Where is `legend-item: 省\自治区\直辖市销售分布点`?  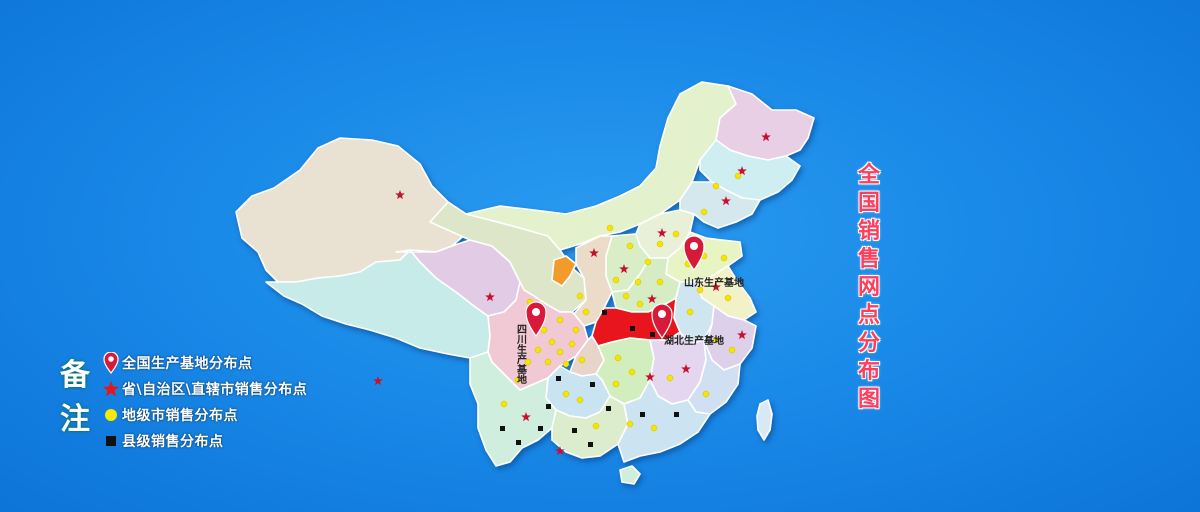
legend-item: 省\自治区\直辖市销售分布点 is located at coordinates (203, 389).